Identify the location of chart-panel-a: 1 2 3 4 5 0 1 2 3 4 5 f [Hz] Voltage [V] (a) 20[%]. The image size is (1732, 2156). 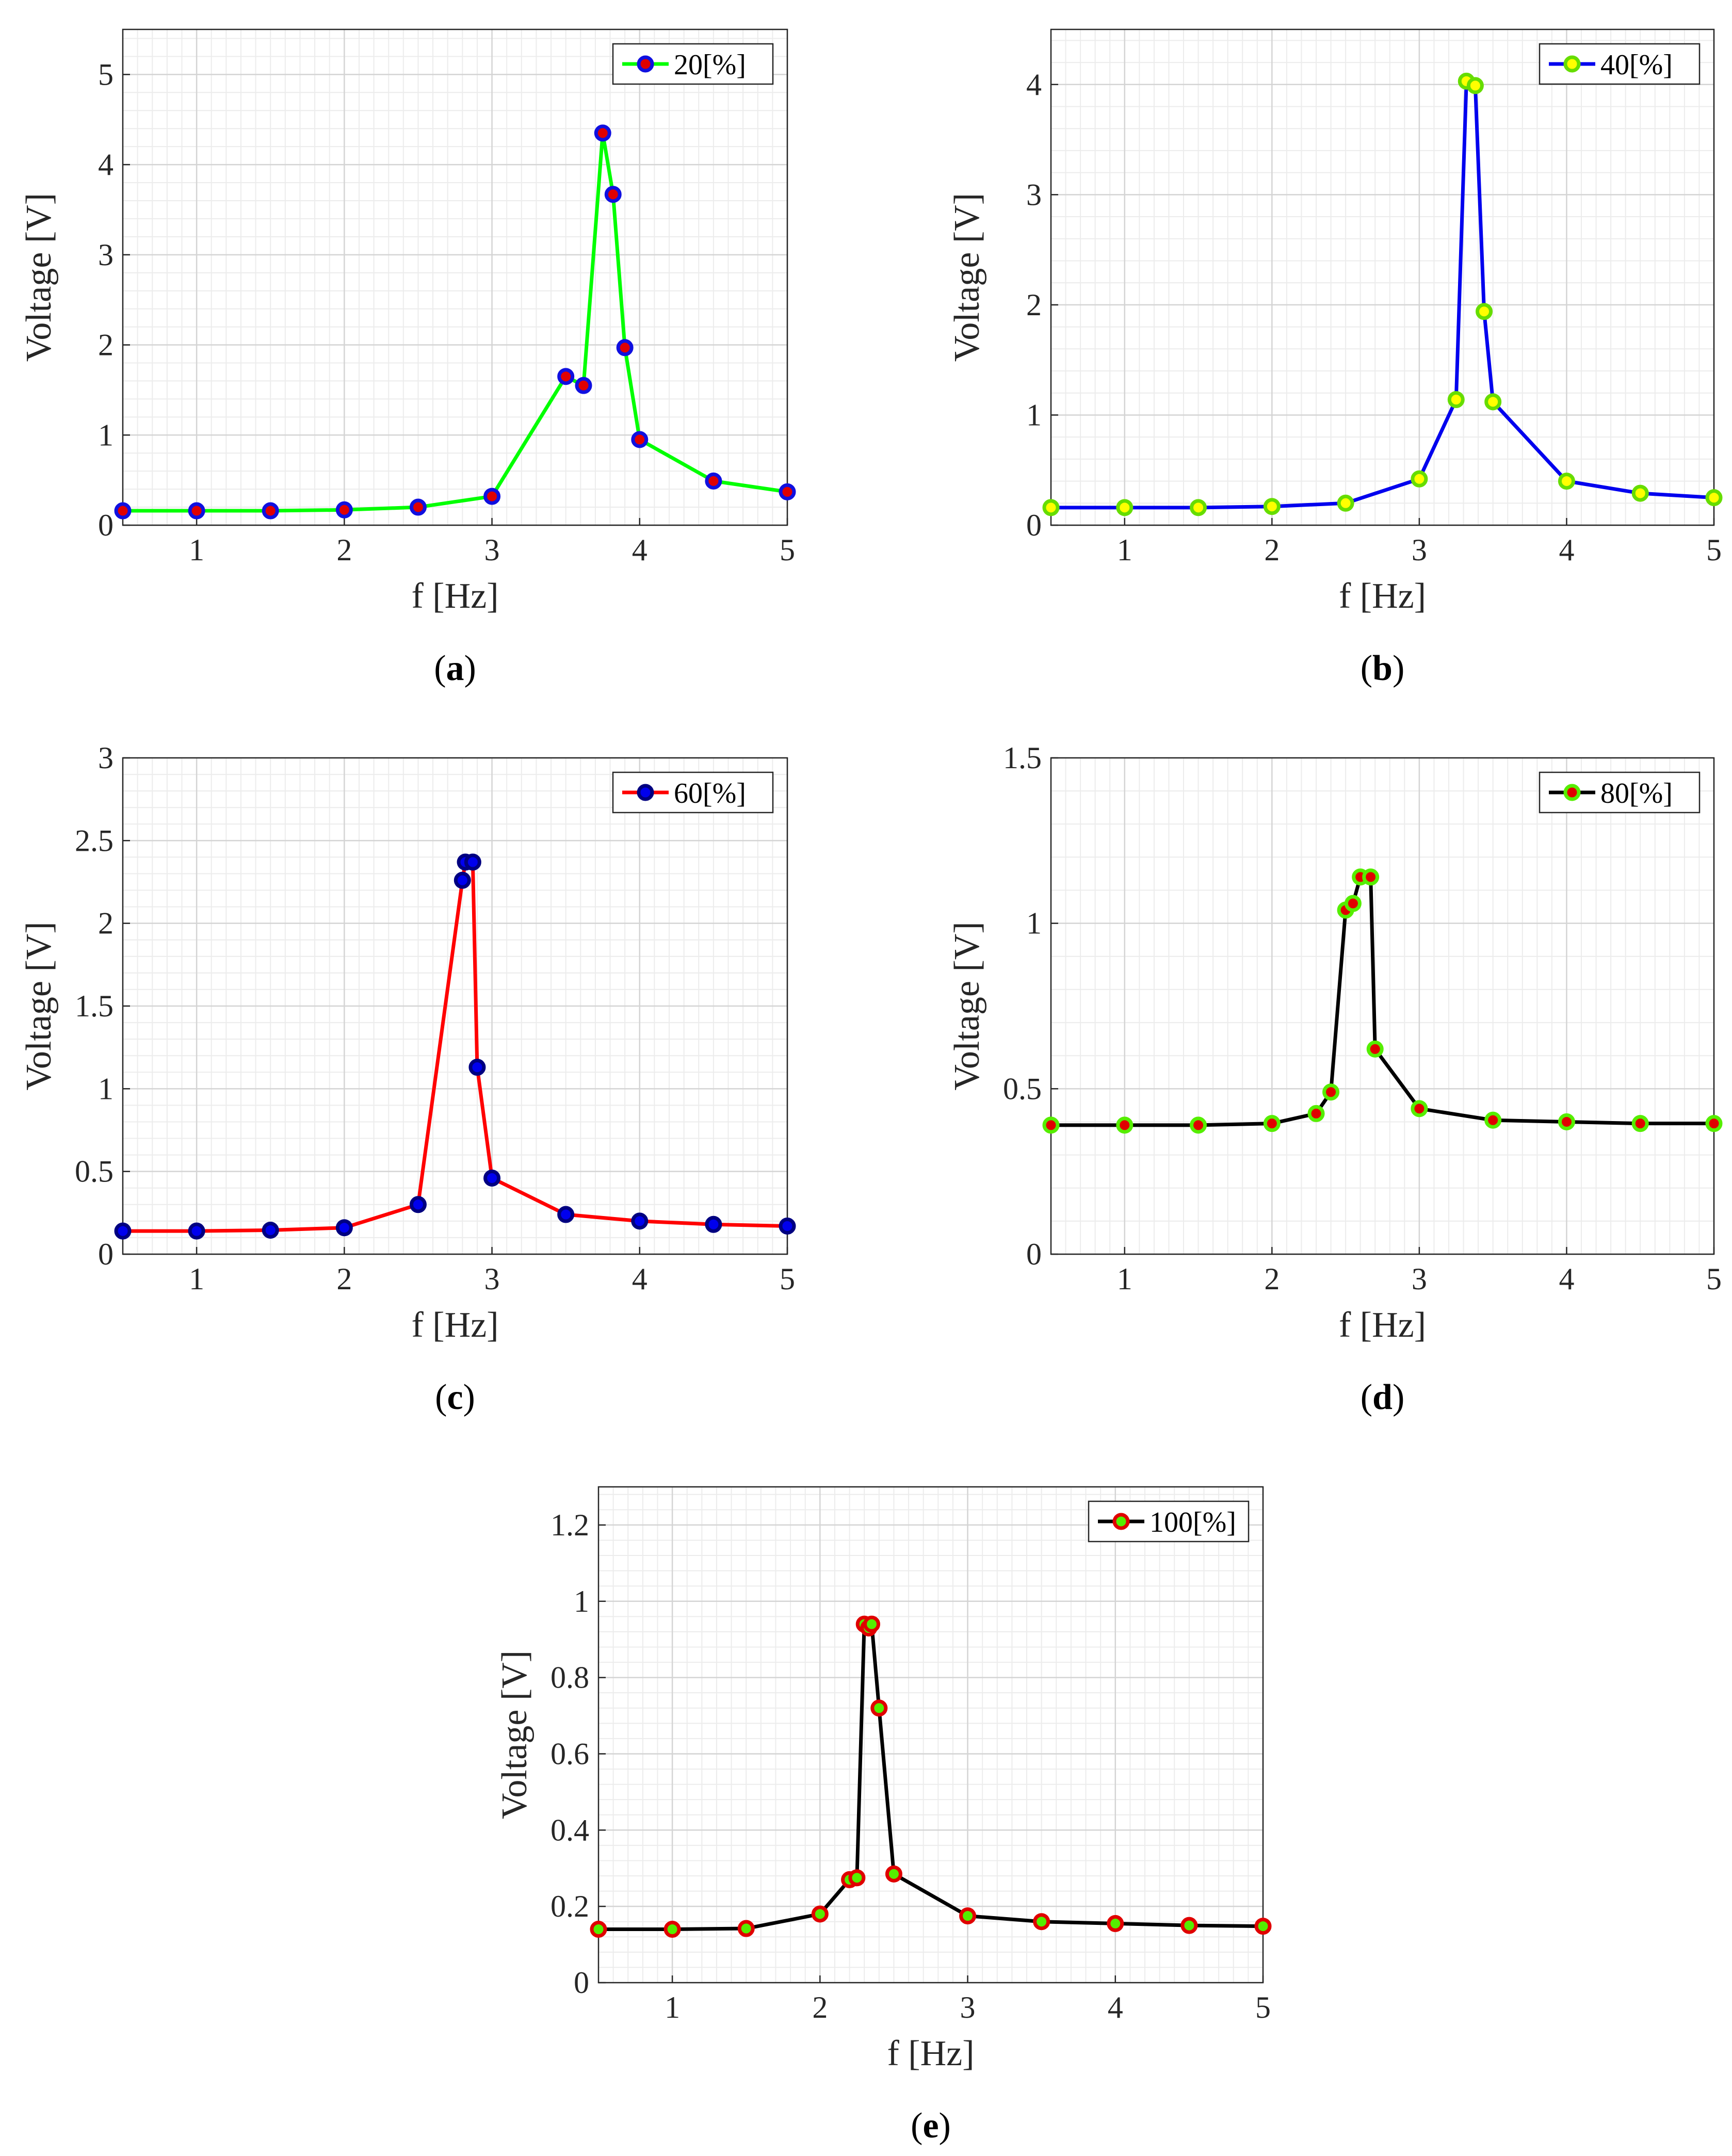
(407, 358).